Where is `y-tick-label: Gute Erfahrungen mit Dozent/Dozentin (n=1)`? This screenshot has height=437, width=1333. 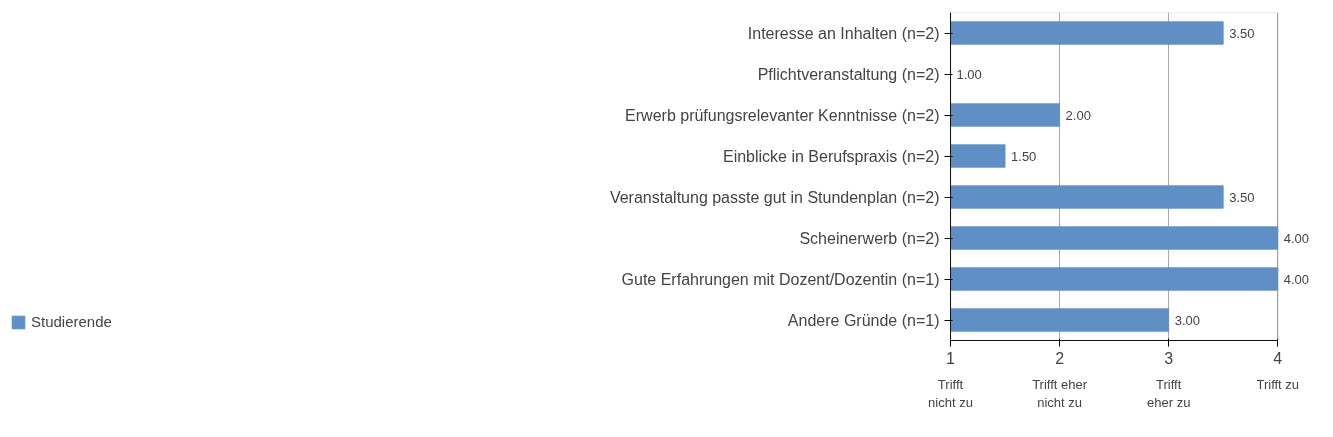 y-tick-label: Gute Erfahrungen mit Dozent/Dozentin (n=1) is located at coordinates (780, 279).